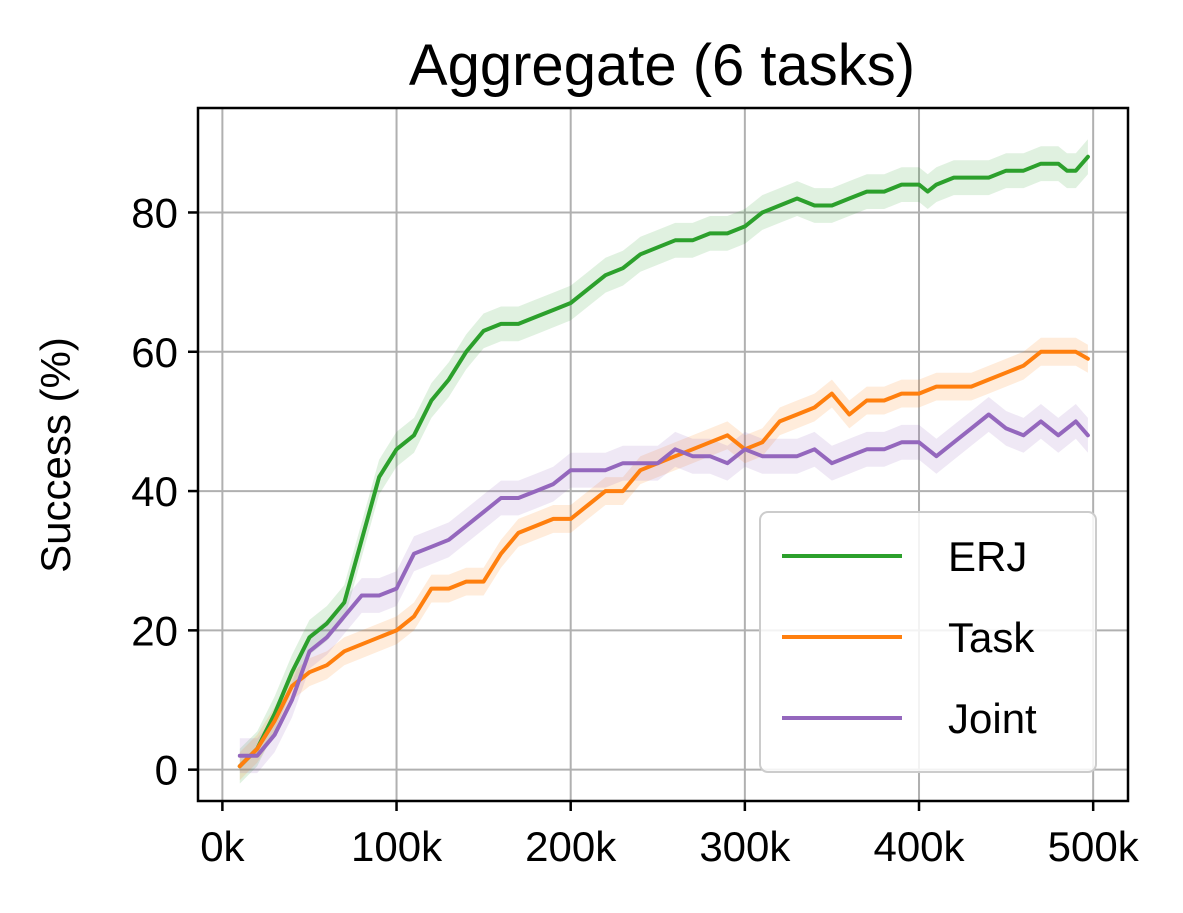  I want to click on x-tick-label: 200k, so click(571, 846).